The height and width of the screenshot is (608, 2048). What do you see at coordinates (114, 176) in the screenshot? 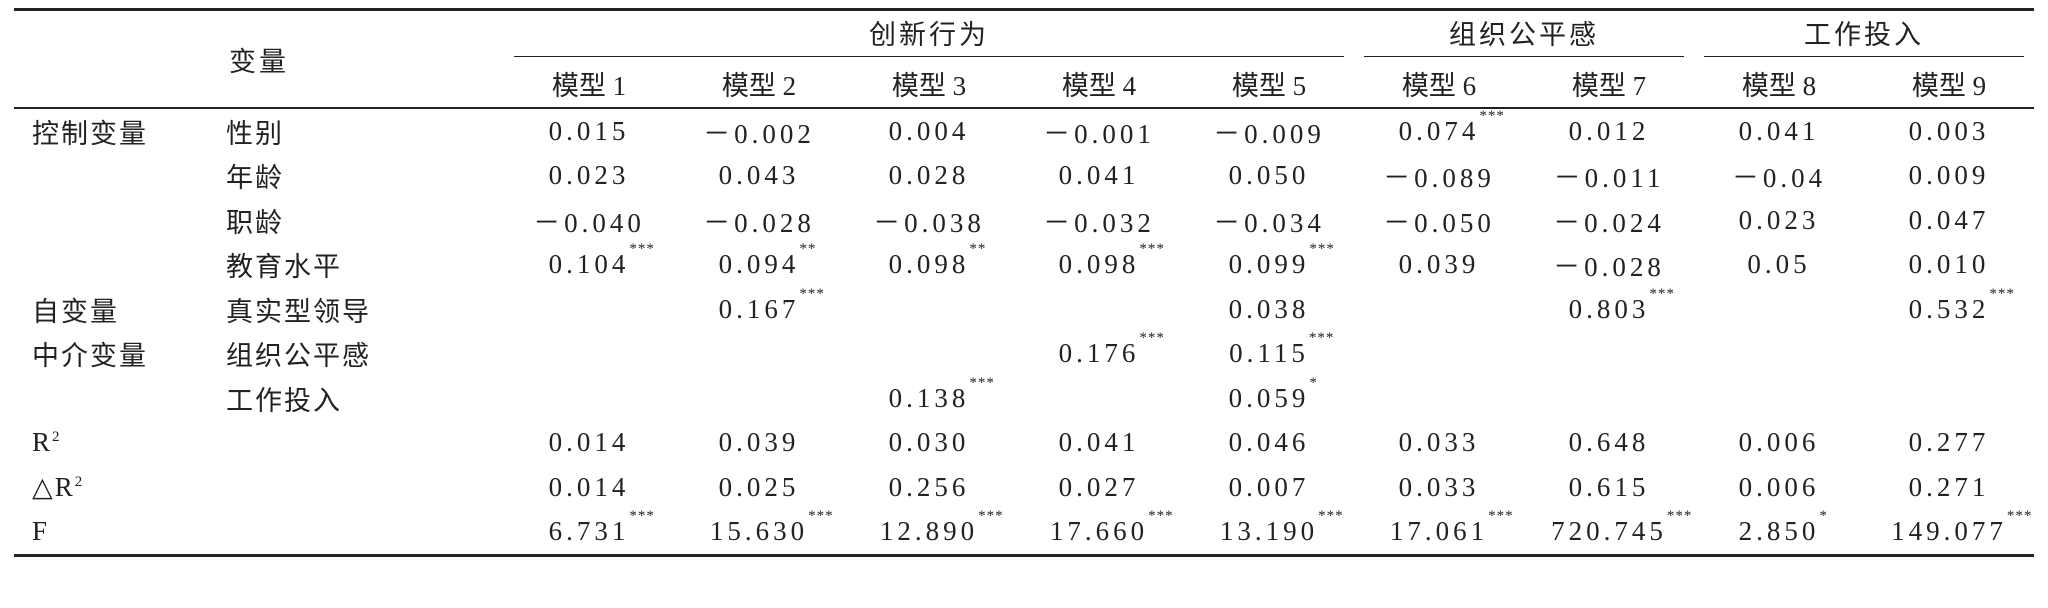
I see `row-group` at bounding box center [114, 176].